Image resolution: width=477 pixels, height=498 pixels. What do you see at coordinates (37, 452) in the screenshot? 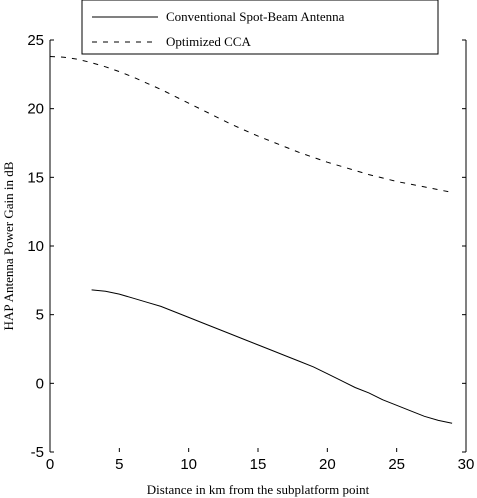
I see `y-tick-label: -5` at bounding box center [37, 452].